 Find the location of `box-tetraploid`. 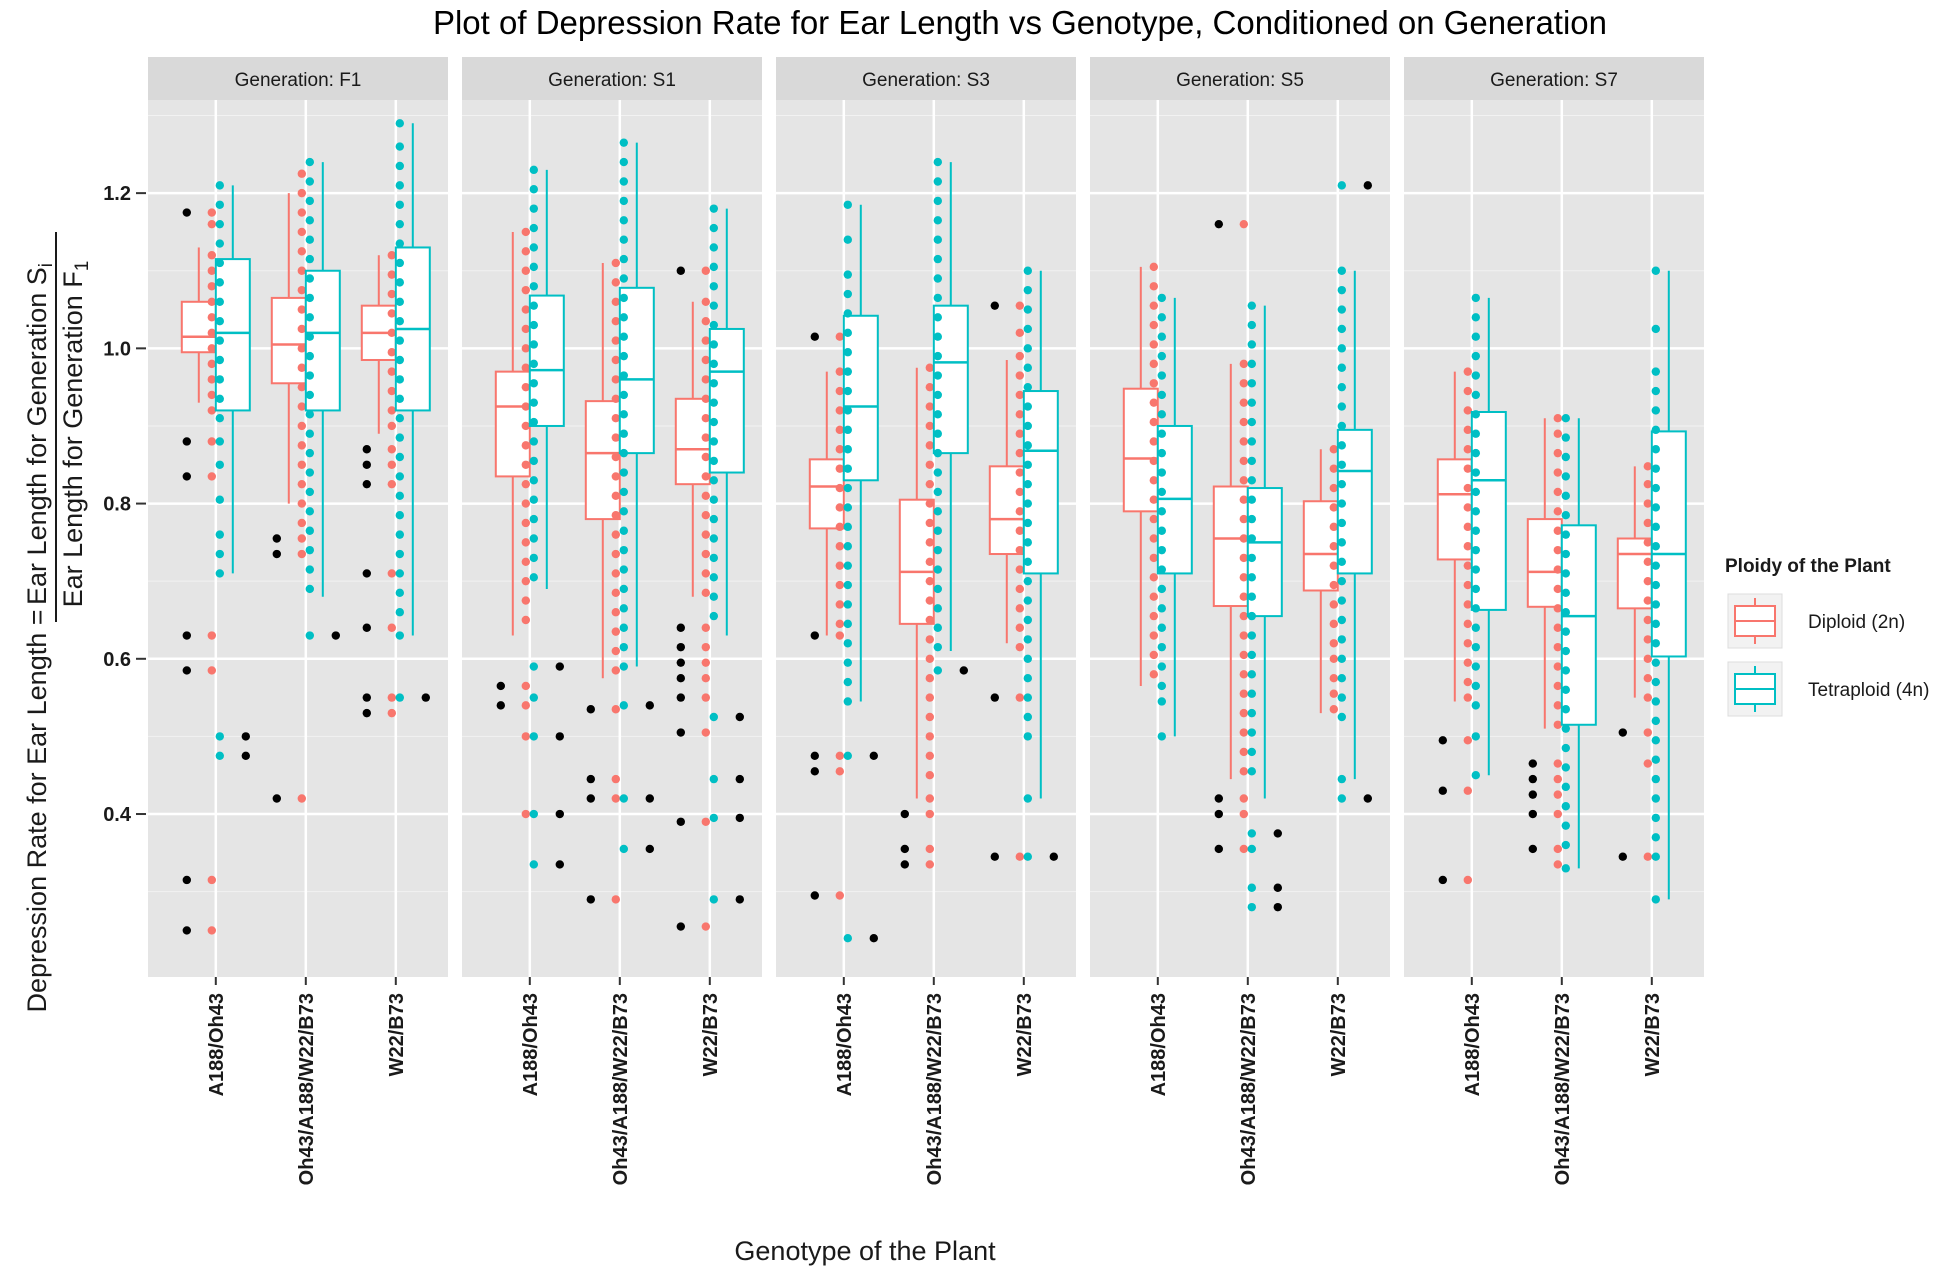

box-tetraploid is located at coordinates (726, 554).